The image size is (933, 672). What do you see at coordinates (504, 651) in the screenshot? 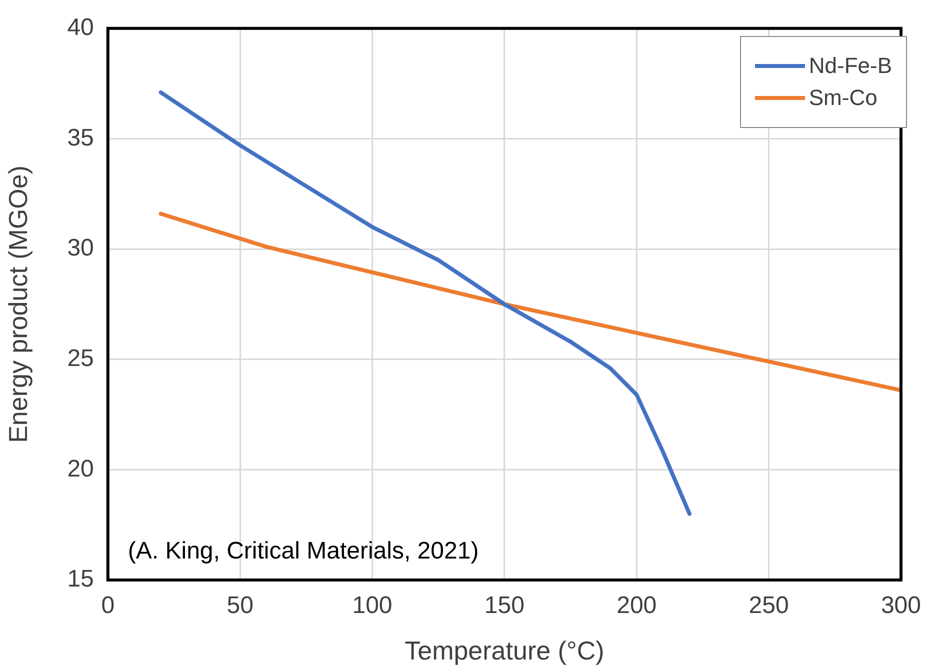
I see `x-axis-title: Temperature (°C)` at bounding box center [504, 651].